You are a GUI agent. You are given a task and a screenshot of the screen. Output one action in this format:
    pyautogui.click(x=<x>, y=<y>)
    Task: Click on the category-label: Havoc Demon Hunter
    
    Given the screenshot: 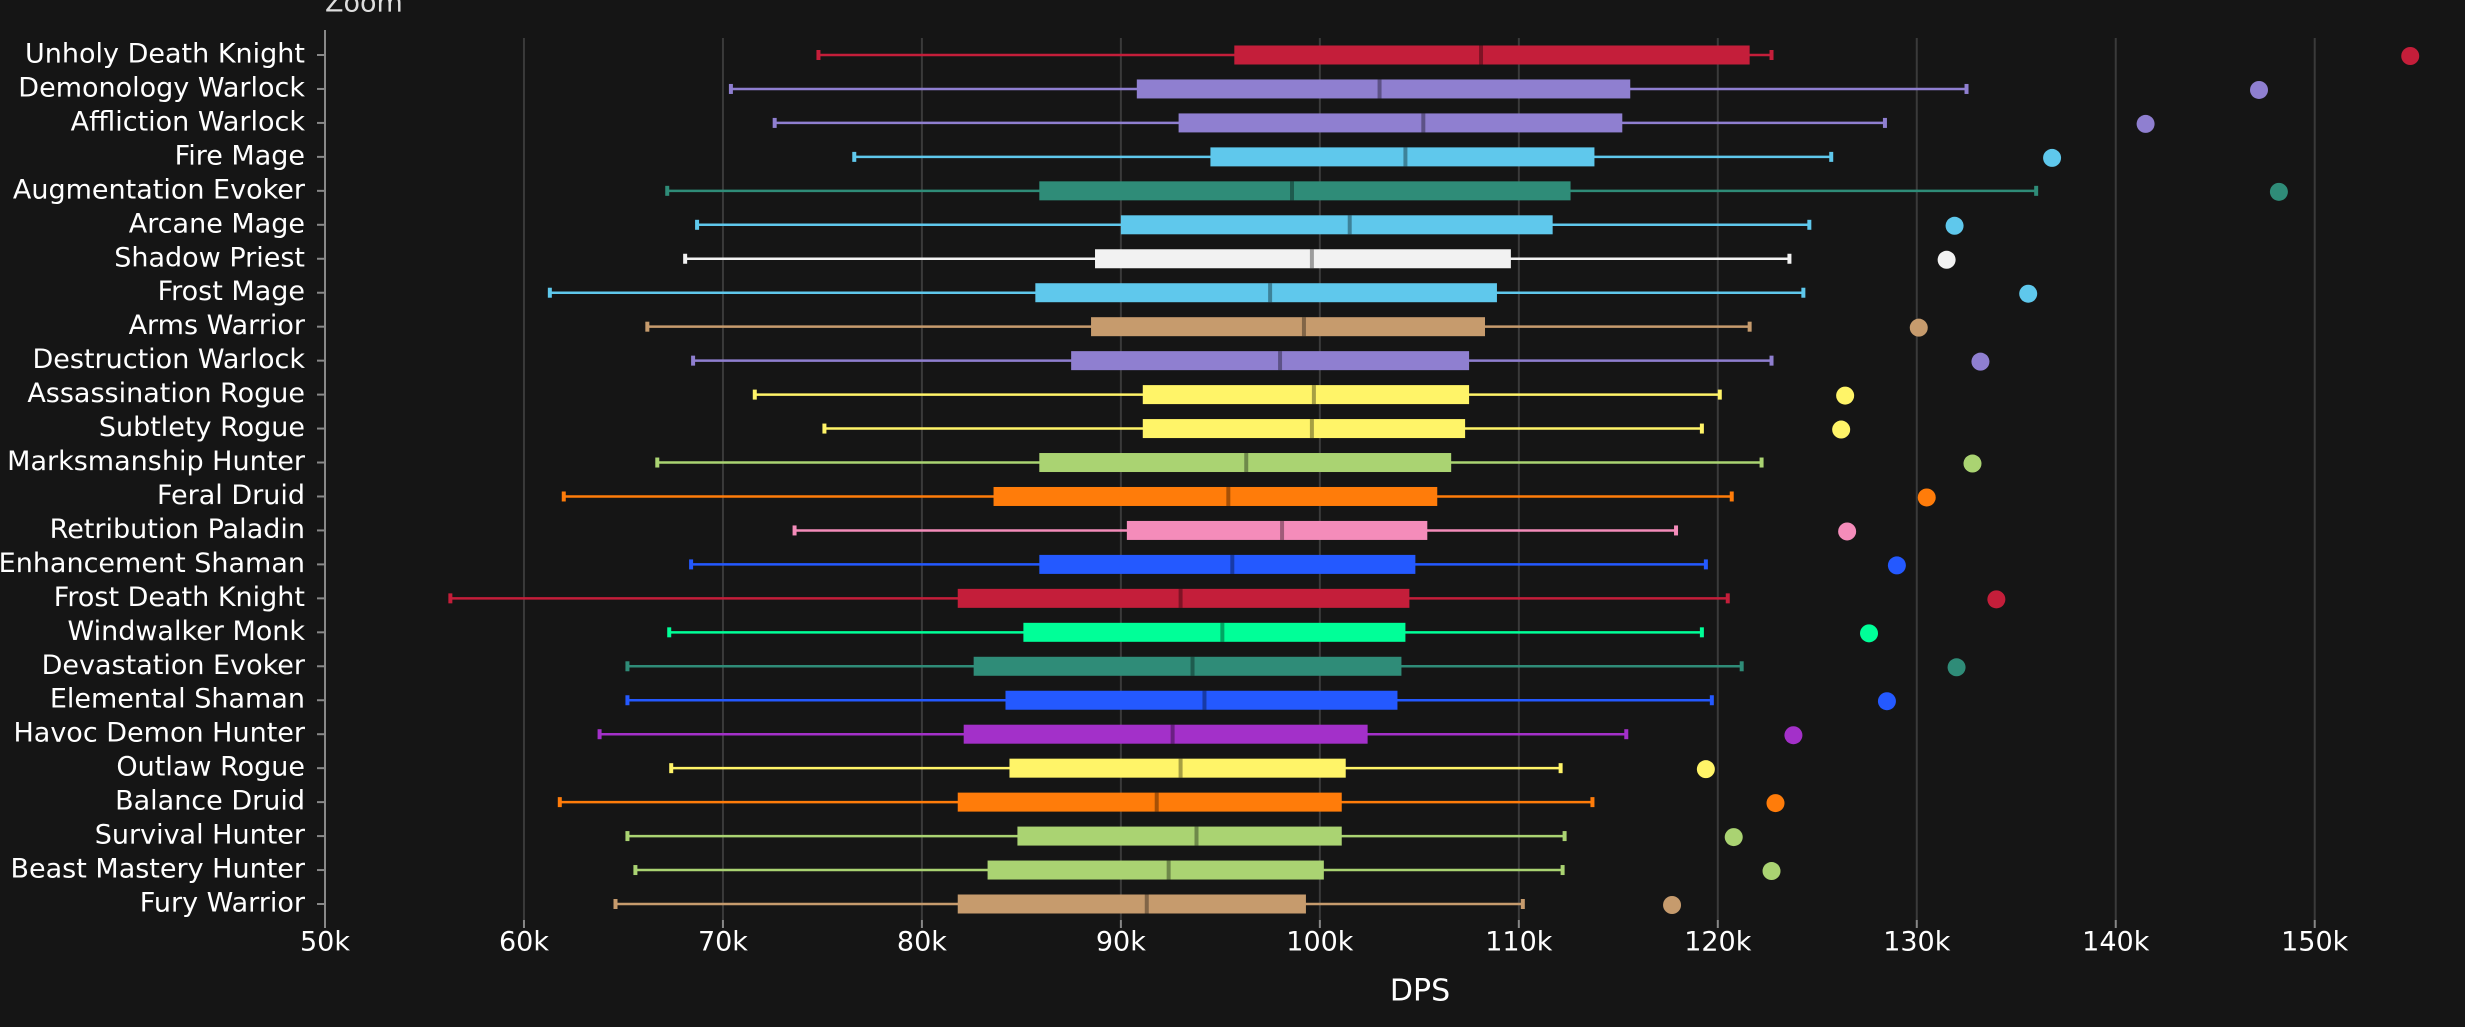 What is the action you would take?
    pyautogui.click(x=159, y=733)
    